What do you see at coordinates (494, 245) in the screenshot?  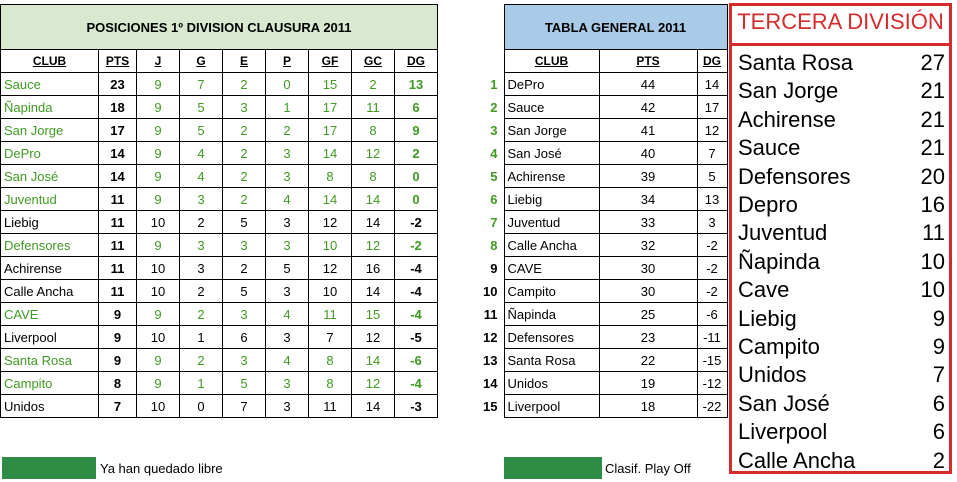 I see `cell-rank: 8` at bounding box center [494, 245].